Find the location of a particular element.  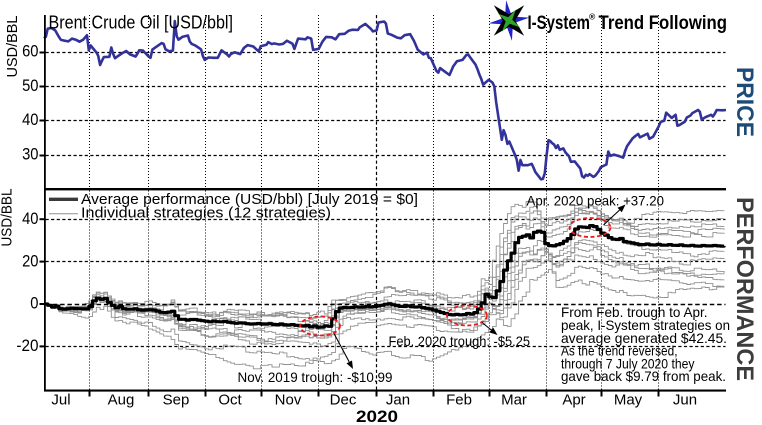

svg-text: 50 is located at coordinates (30, 85).